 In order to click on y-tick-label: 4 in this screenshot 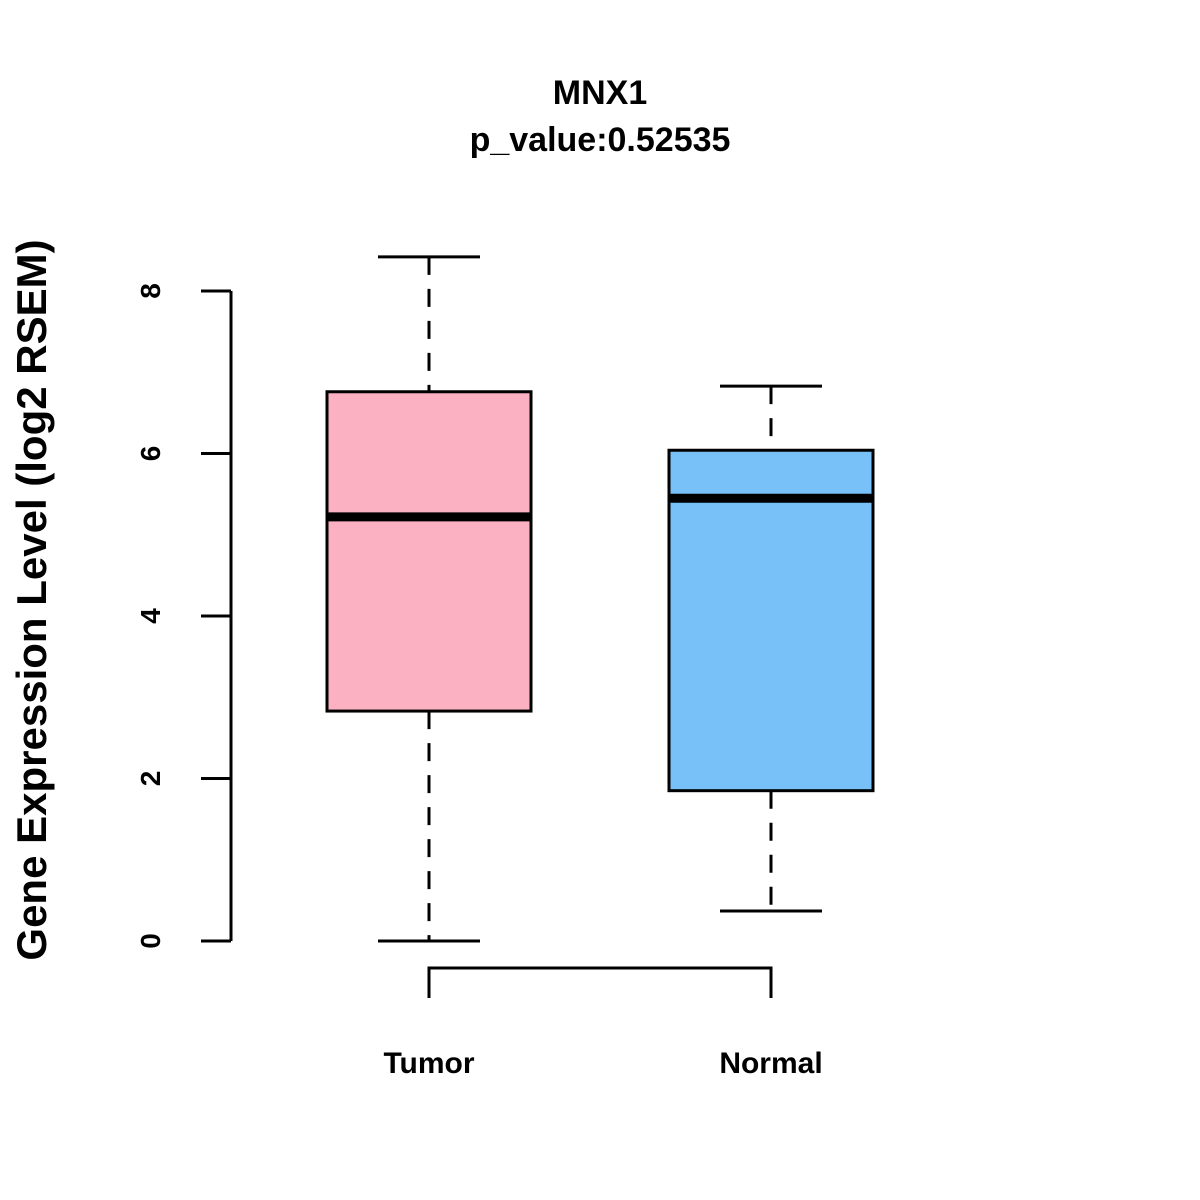, I will do `click(150, 616)`.